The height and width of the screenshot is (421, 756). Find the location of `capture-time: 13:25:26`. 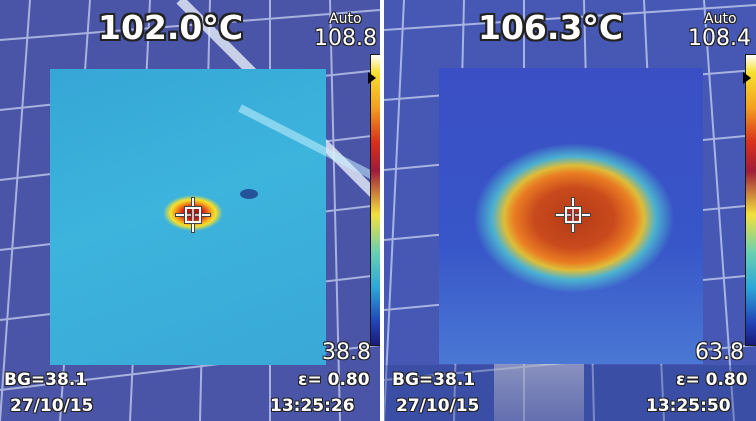

capture-time: 13:25:26 is located at coordinates (312, 406).